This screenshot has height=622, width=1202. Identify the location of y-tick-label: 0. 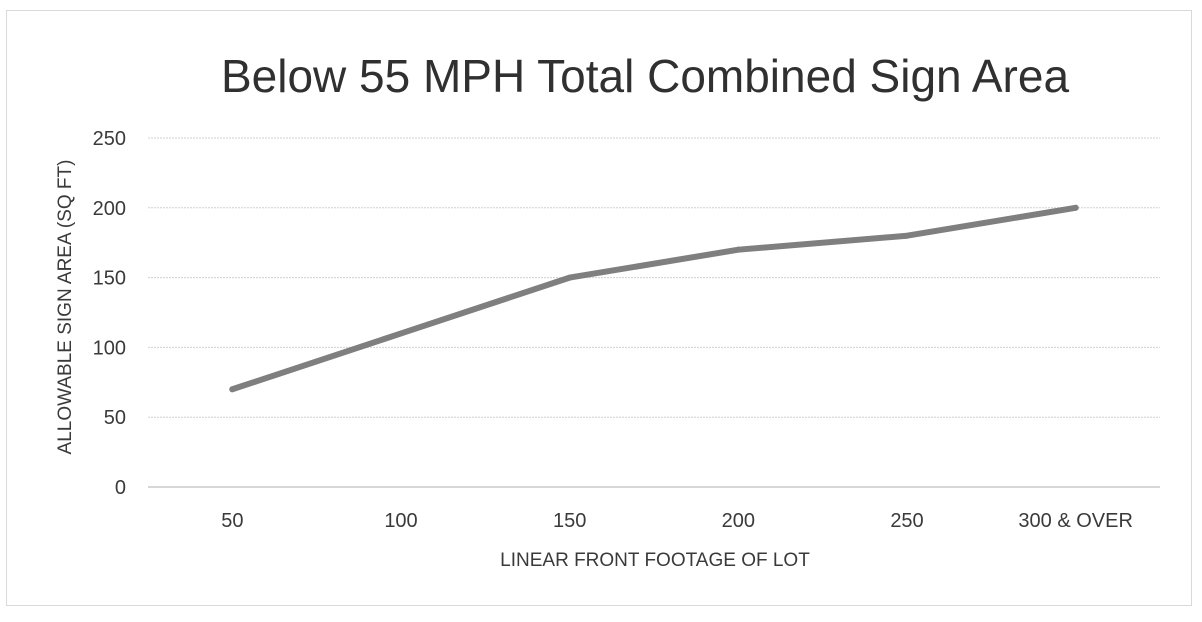
(120, 488).